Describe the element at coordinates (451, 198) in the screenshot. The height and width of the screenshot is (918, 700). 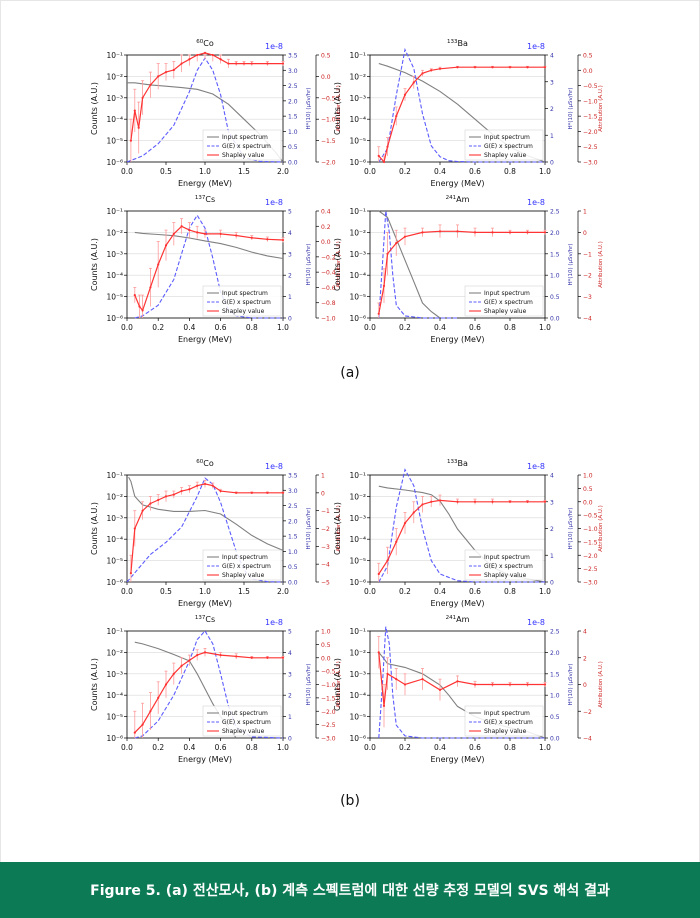
I see `title-mass-number: 241` at that location.